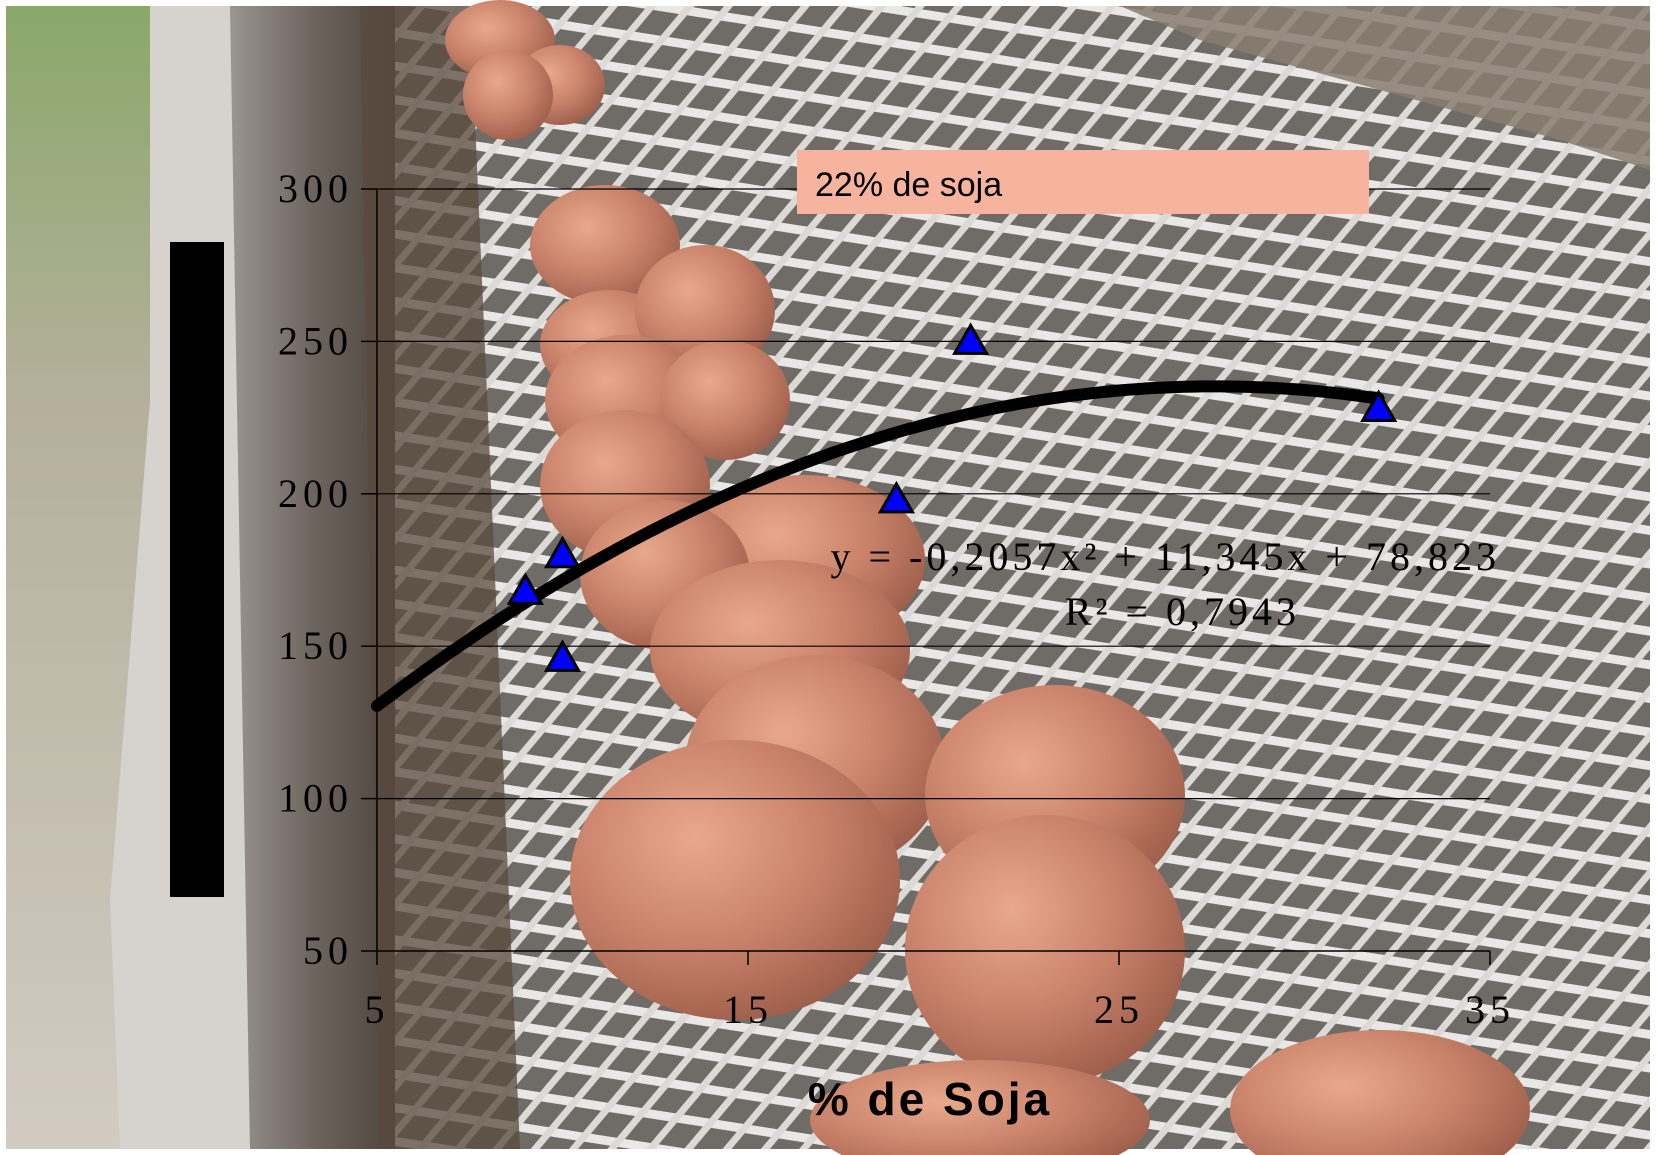 This screenshot has height=1155, width=1656. I want to click on annotation-22-soja: 22% de soja, so click(1083, 182).